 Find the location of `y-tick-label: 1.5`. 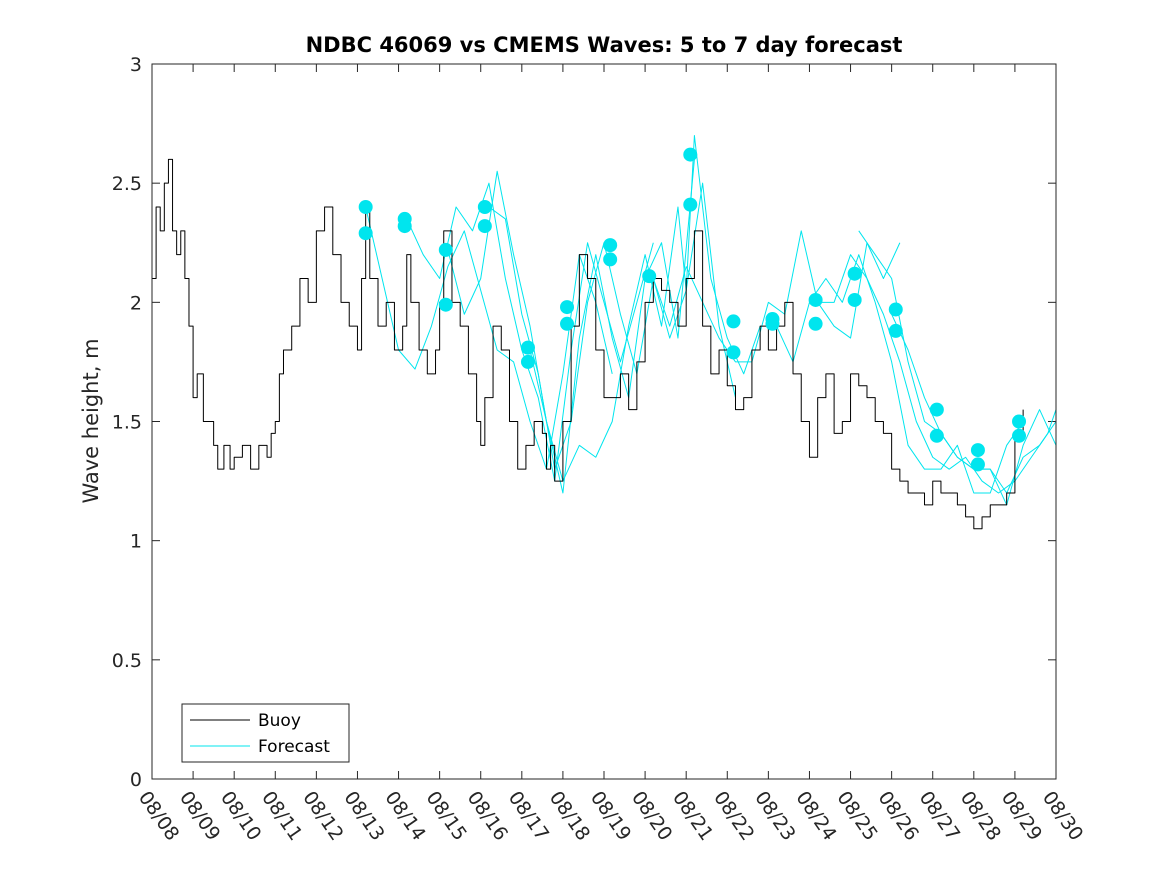

y-tick-label: 1.5 is located at coordinates (127, 423).